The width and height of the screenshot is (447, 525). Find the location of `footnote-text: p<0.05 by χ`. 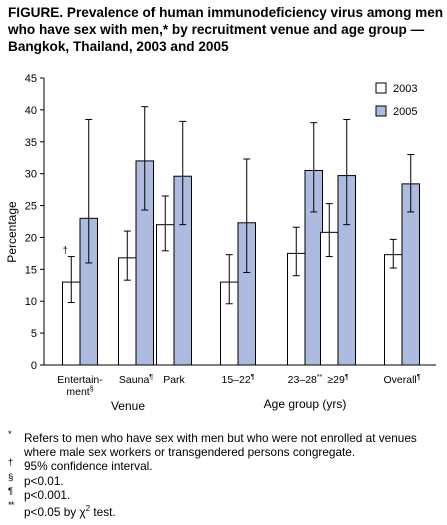

footnote-text: p<0.05 by χ is located at coordinates (55, 512).